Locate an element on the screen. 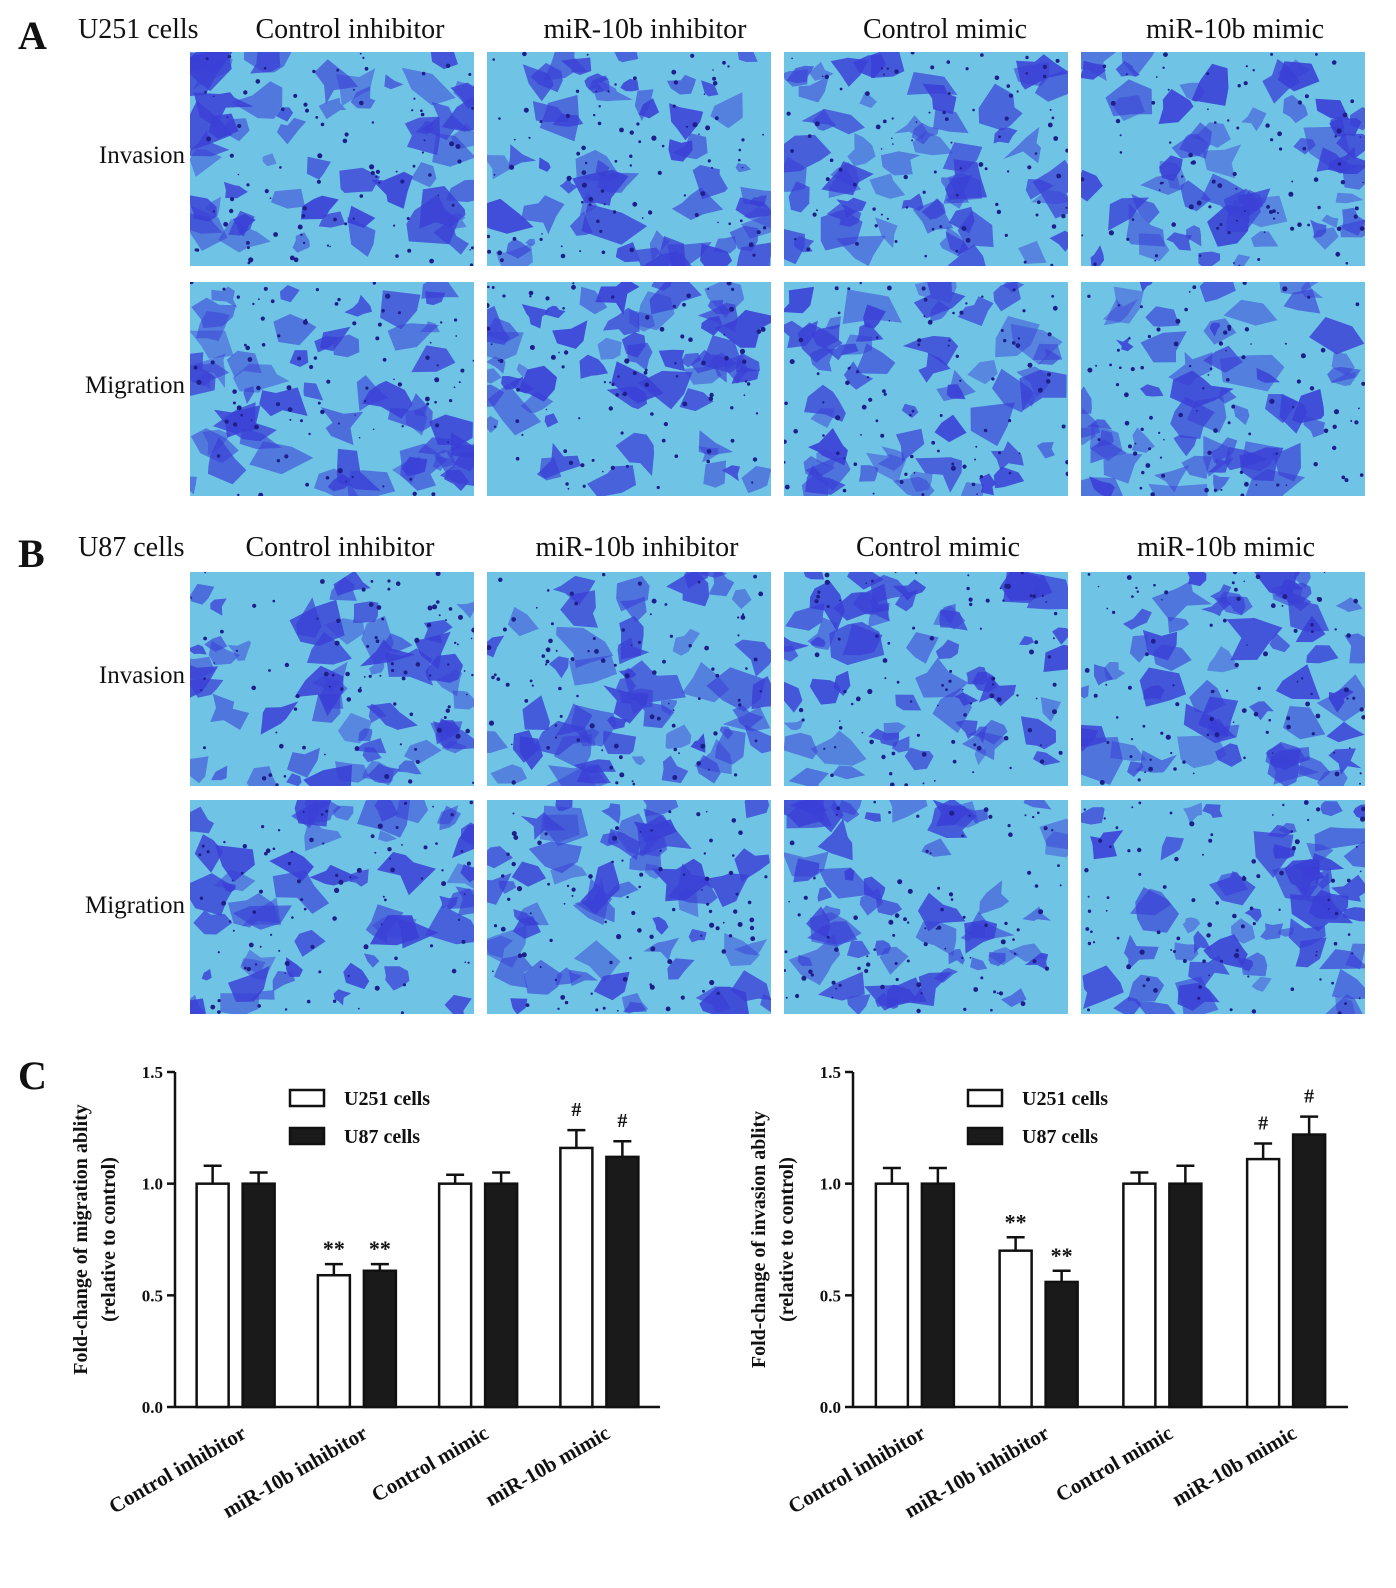  micrograph-u251-invasion-control-inhibitor is located at coordinates (332, 159).